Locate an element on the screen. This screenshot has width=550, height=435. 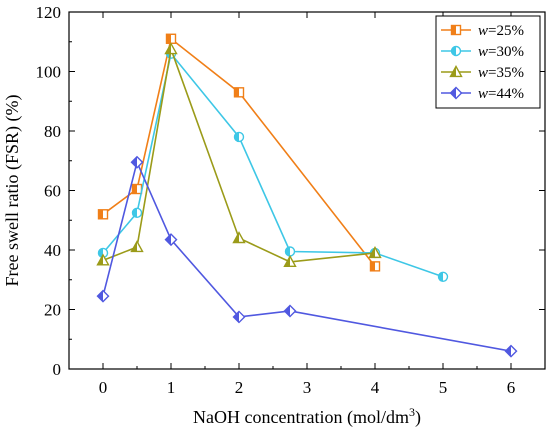
legend-label: w=35% is located at coordinates (501, 73).